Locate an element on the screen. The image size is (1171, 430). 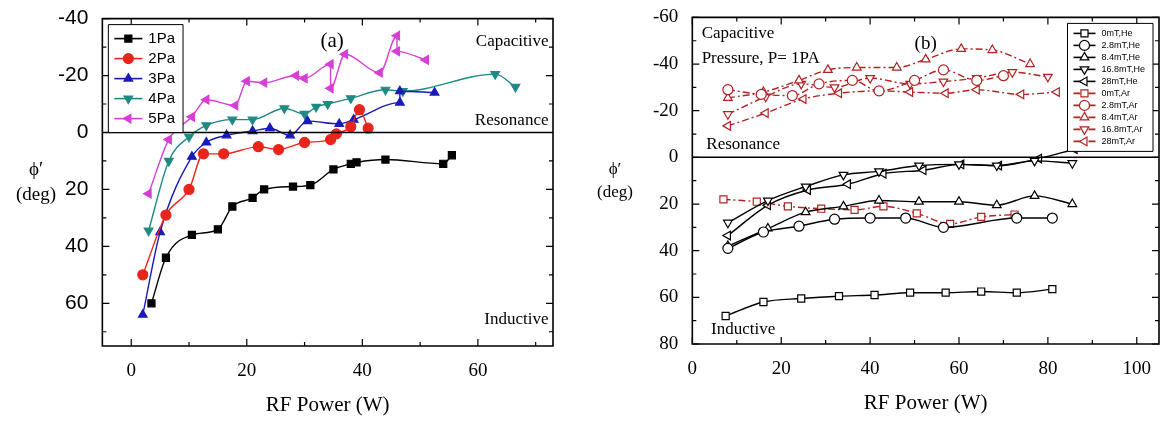
x-tick-label: 100 is located at coordinates (1137, 368).